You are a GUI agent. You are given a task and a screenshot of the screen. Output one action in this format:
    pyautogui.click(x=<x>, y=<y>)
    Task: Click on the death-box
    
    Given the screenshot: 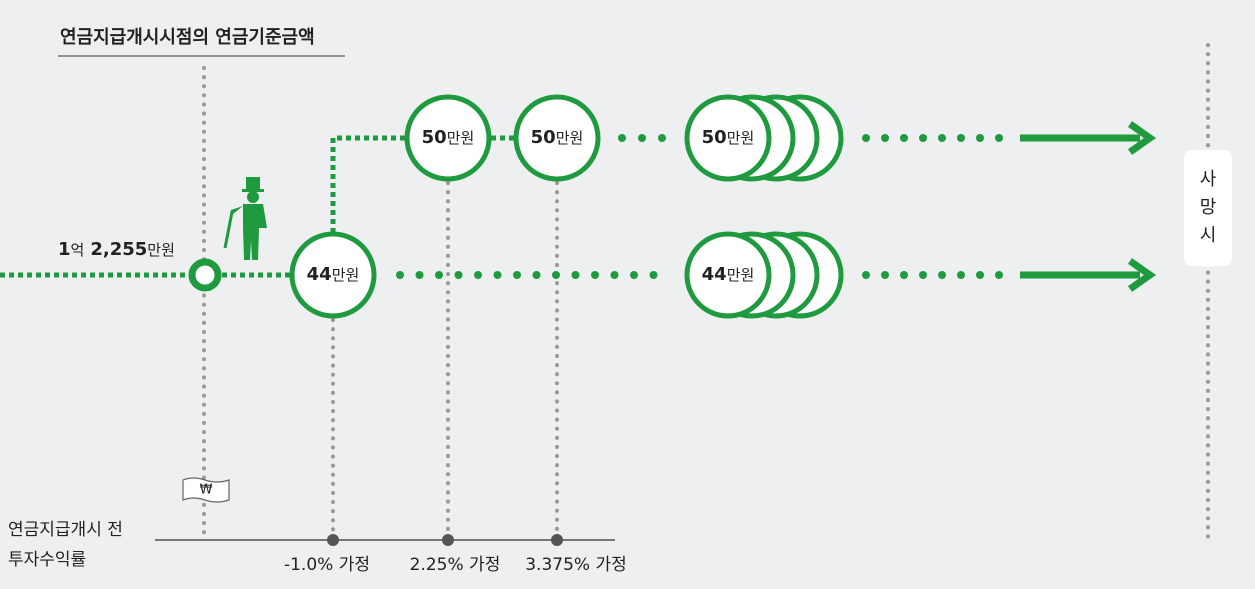 What is the action you would take?
    pyautogui.click(x=1208, y=208)
    